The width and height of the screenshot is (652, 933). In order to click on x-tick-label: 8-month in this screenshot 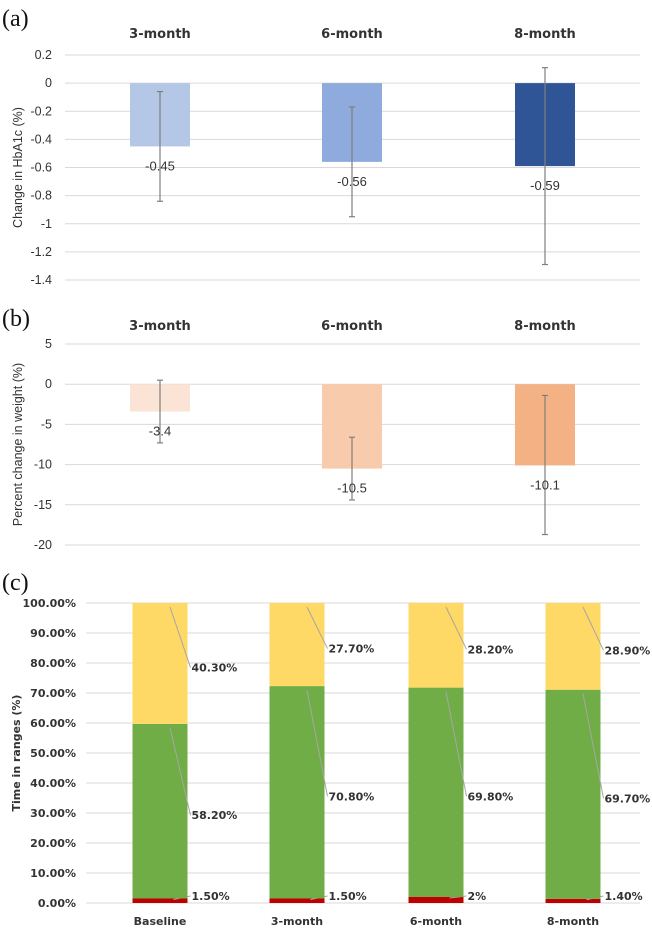, I will do `click(573, 921)`.